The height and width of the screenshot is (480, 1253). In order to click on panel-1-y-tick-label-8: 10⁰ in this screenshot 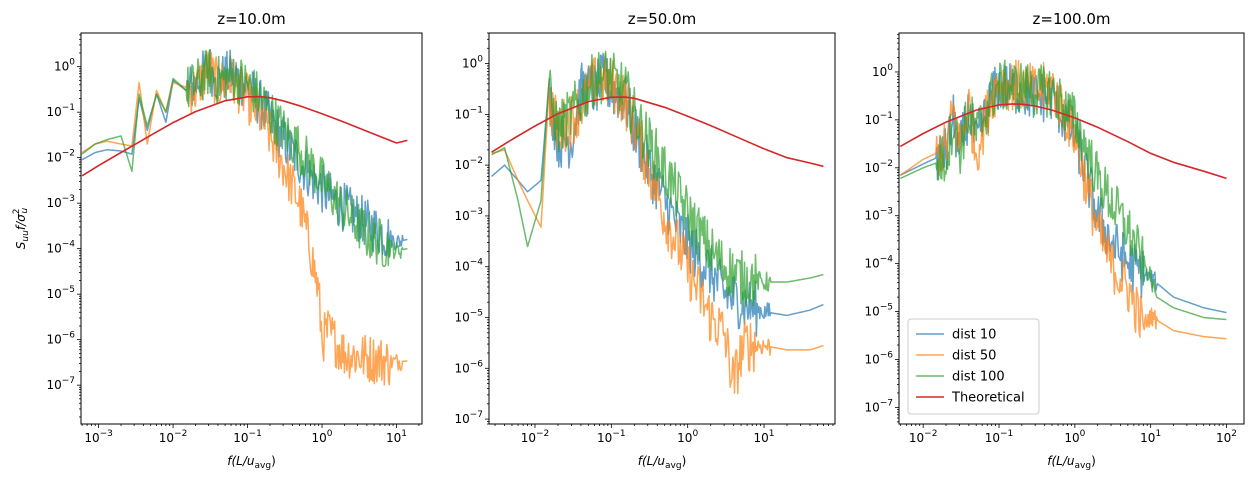, I will do `click(64, 66)`.